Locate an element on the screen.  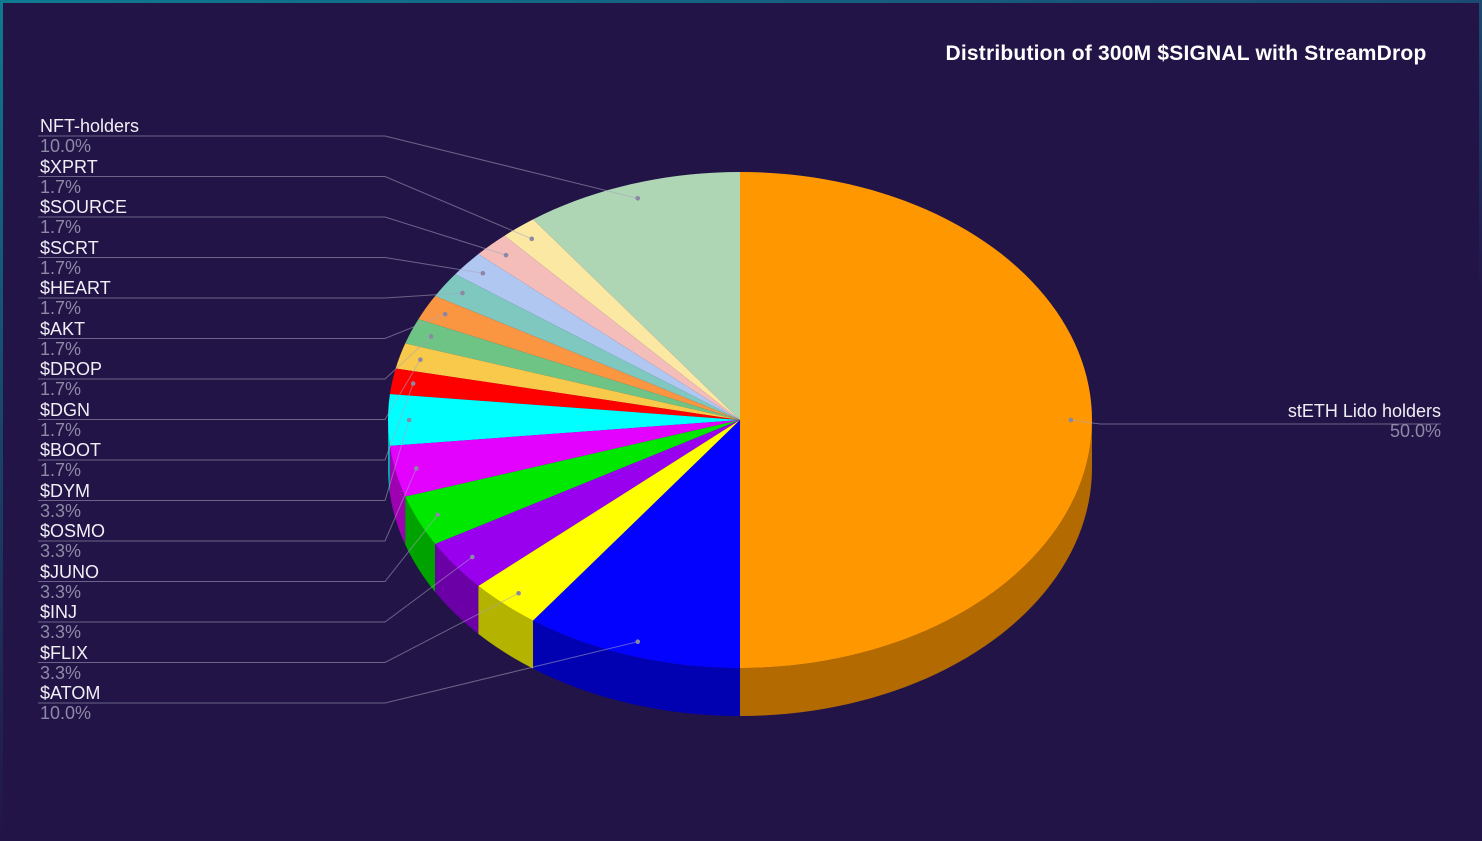
slice-label-row: $XPRT 1.7% is located at coordinates (210, 177).